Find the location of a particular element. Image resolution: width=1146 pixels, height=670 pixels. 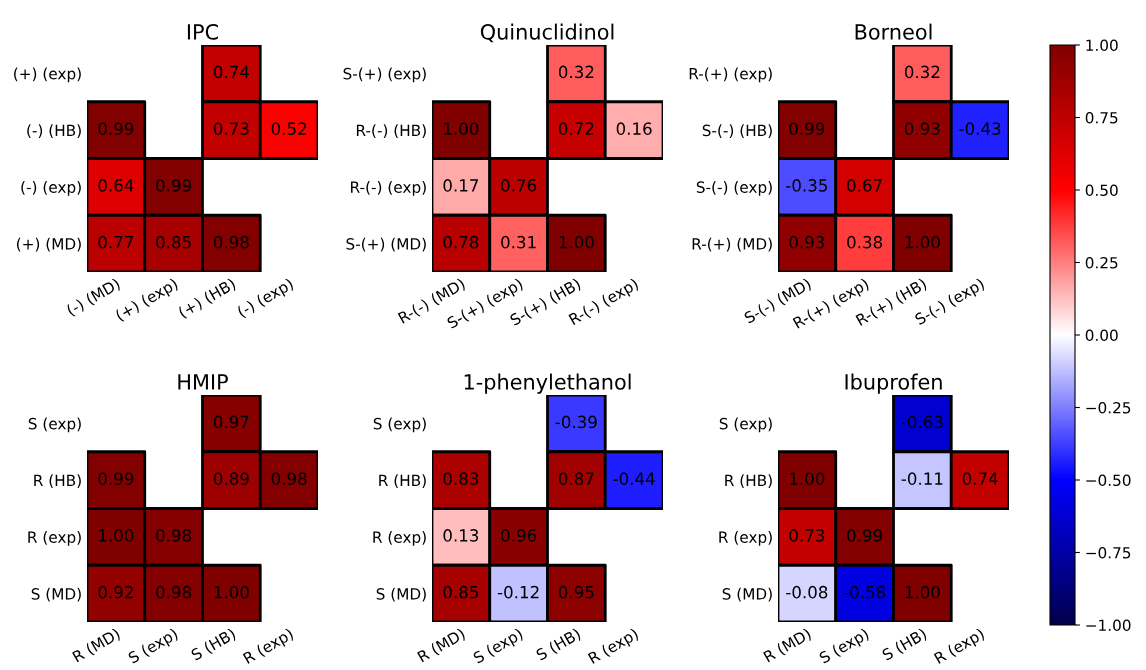

y-tick-label: S-(-) (exp) is located at coordinates (734, 188).